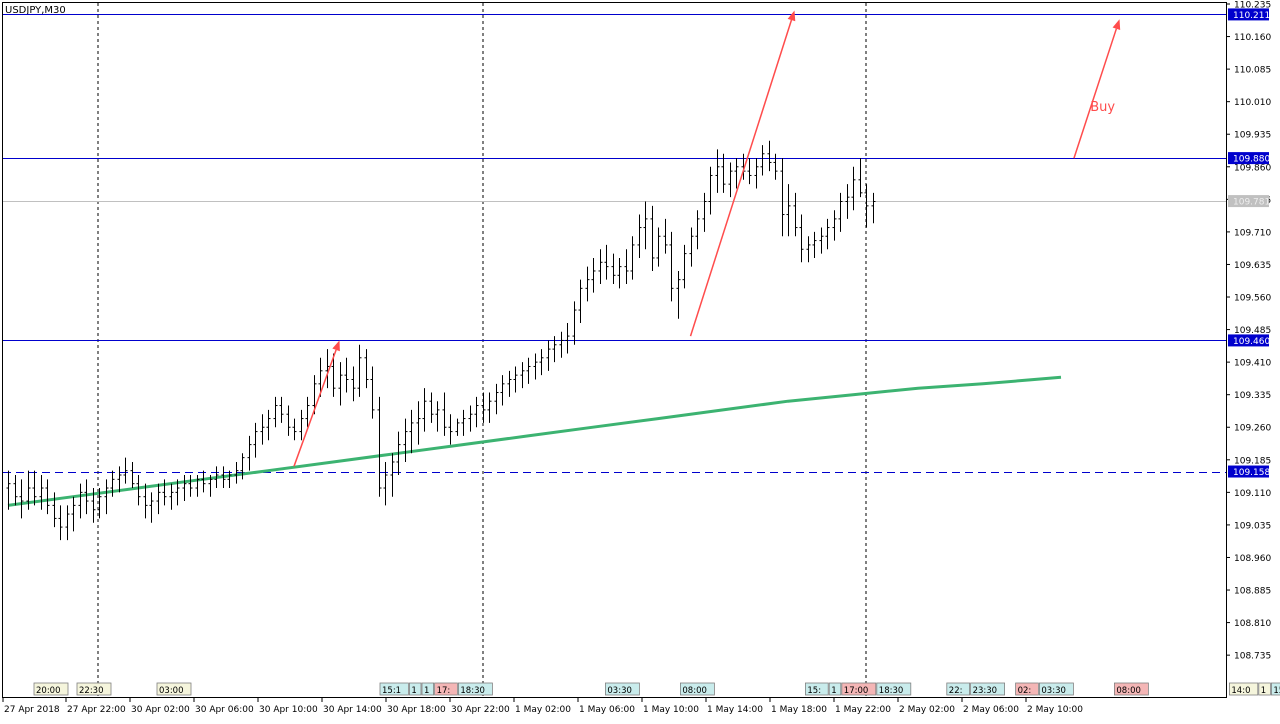 This screenshot has width=1280, height=724. Describe the element at coordinates (1244, 689) in the screenshot. I see `event-marker: 14:0` at that location.